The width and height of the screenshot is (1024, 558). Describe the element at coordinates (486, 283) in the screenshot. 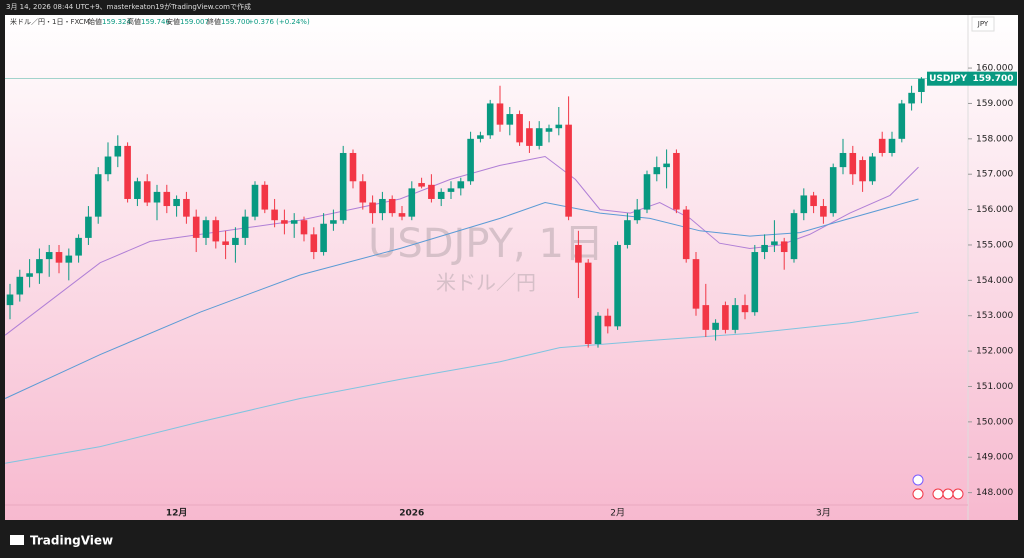

I see `watermark-sub: 米ドル／円` at that location.